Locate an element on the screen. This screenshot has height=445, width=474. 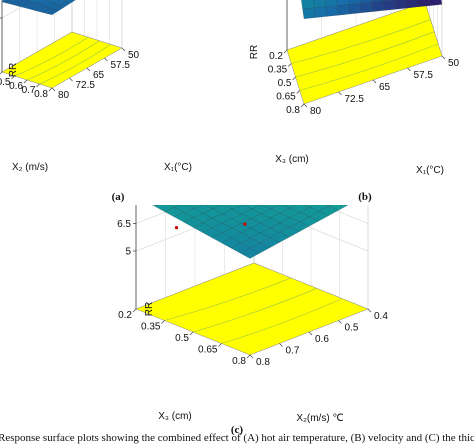
design-point is located at coordinates (245, 224).